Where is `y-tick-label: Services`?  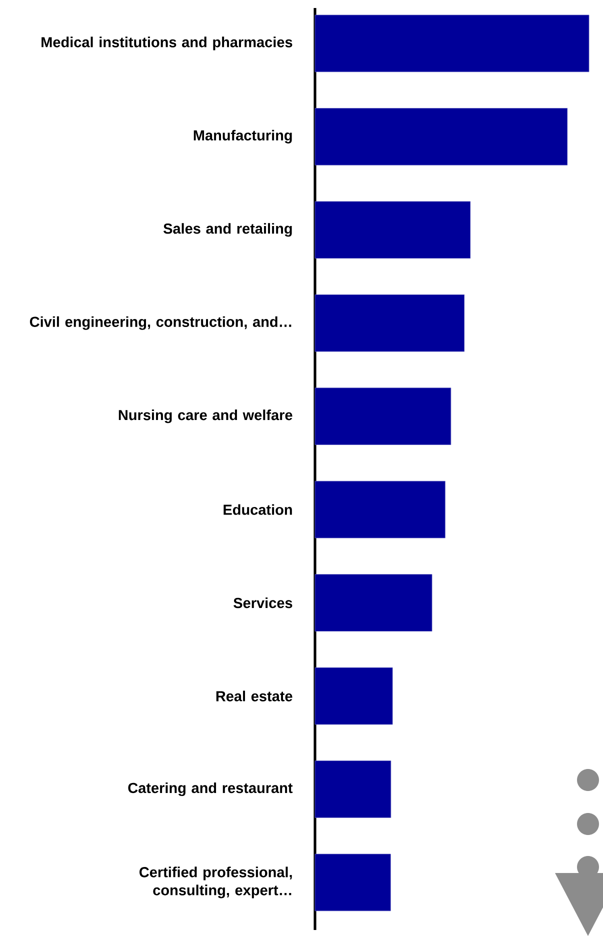 y-tick-label: Services is located at coordinates (263, 602).